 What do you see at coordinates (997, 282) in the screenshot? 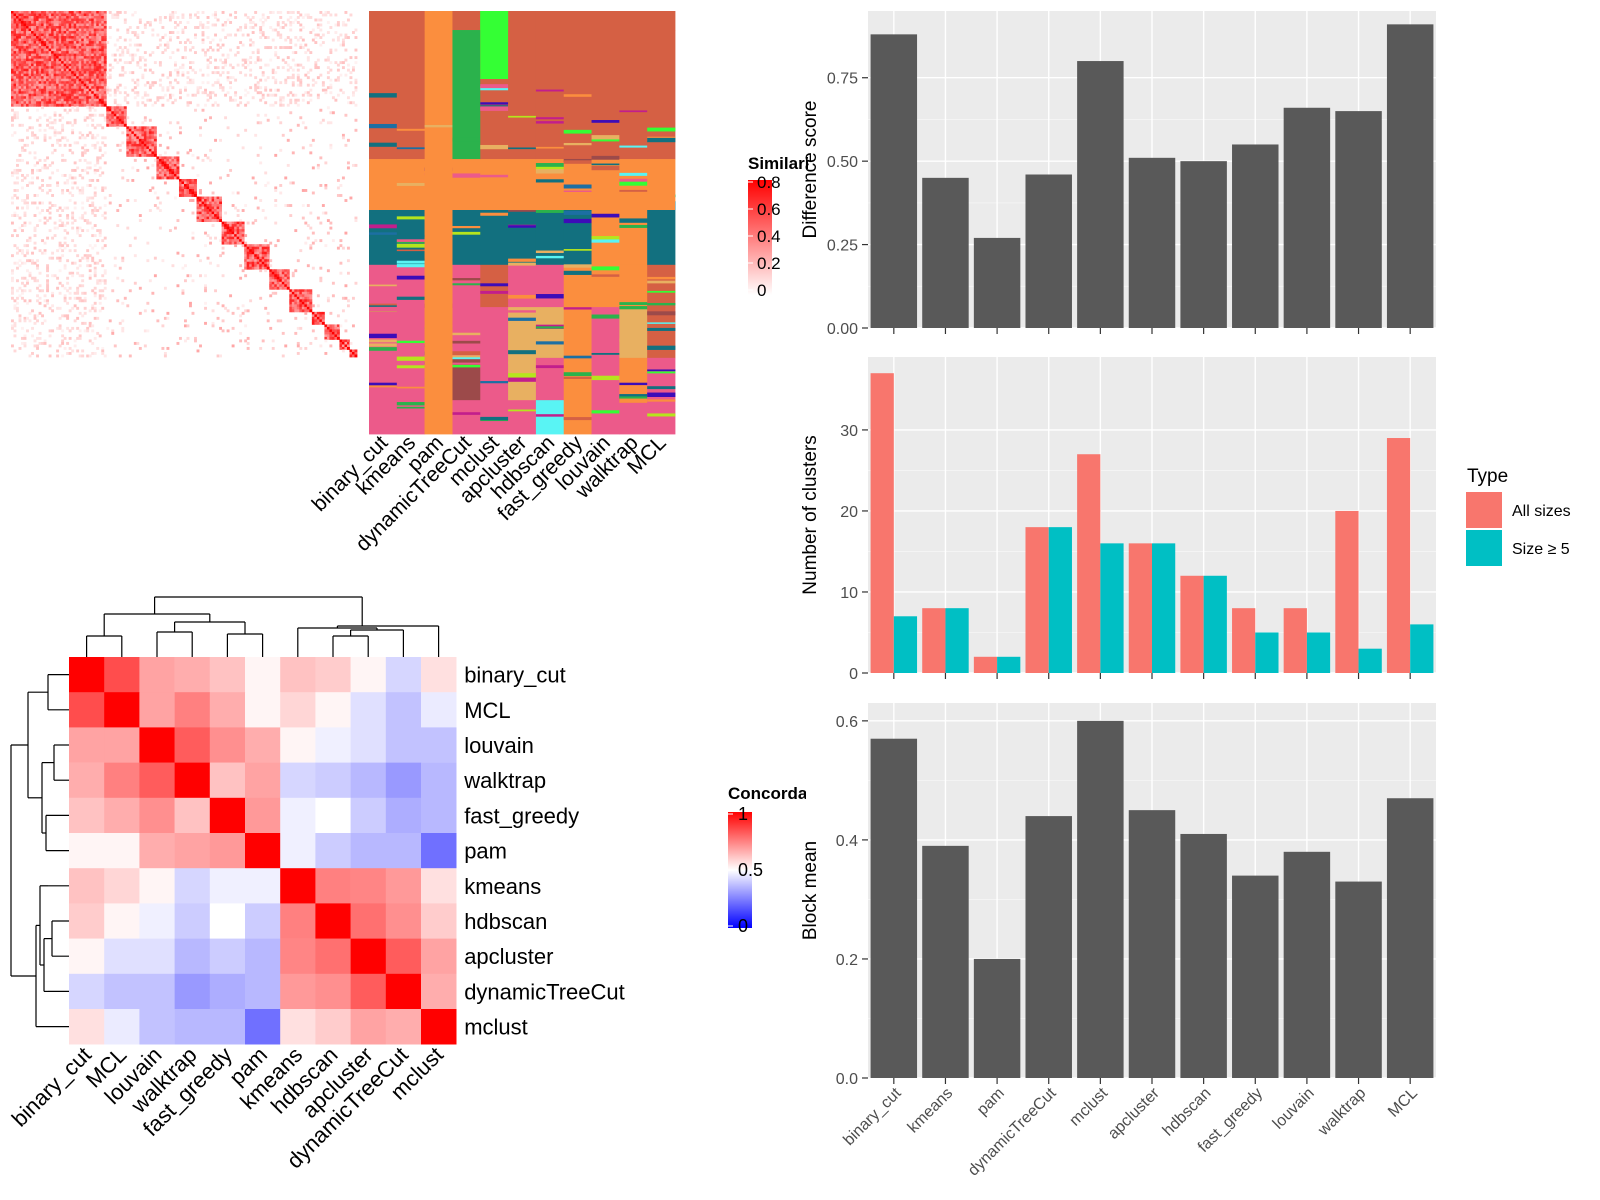
I see `bar` at bounding box center [997, 282].